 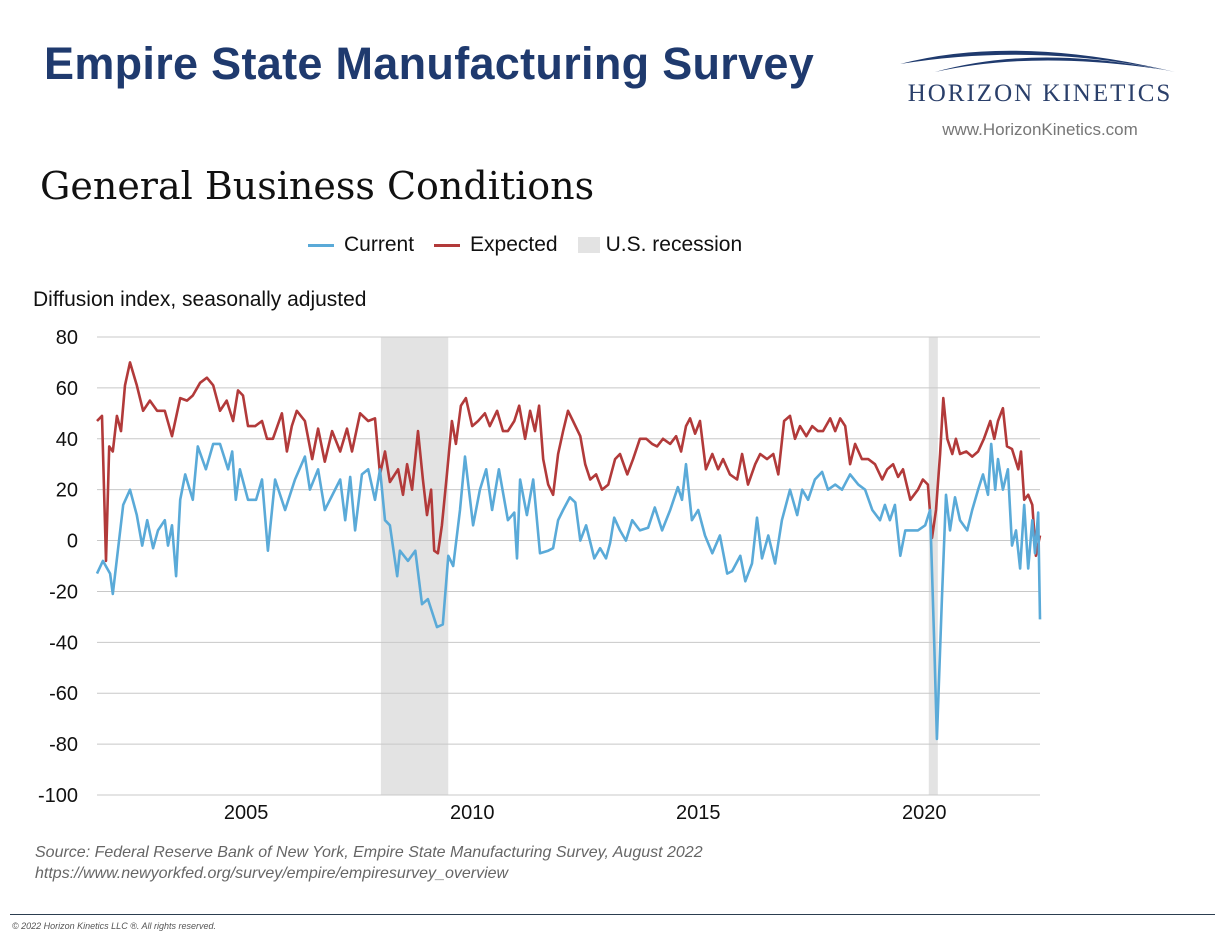 I want to click on legend-current-label: Current, so click(x=379, y=244).